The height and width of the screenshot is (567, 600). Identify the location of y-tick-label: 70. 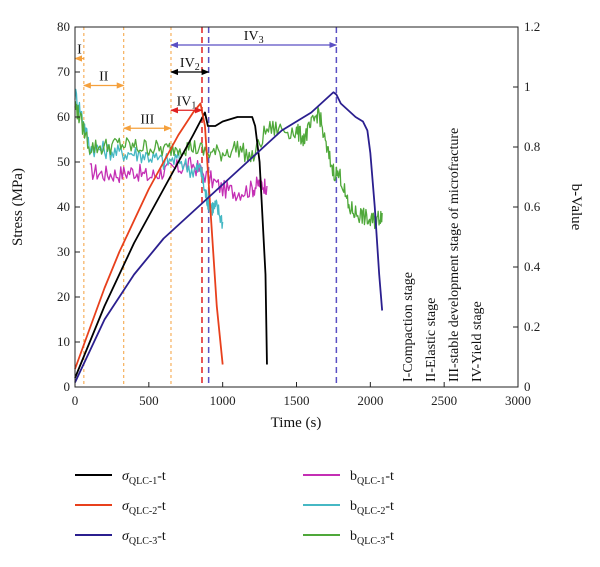
(63, 71).